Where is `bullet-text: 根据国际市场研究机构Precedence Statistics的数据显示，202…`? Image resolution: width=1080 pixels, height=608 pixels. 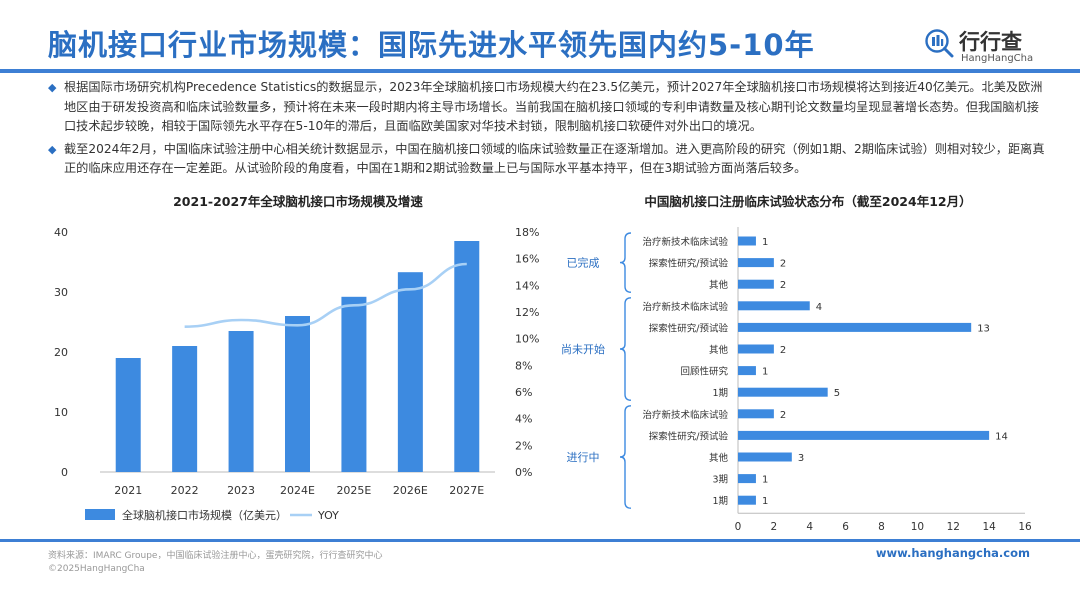 bullet-text: 根据国际市场研究机构Precedence Statistics的数据显示，202… is located at coordinates (553, 106).